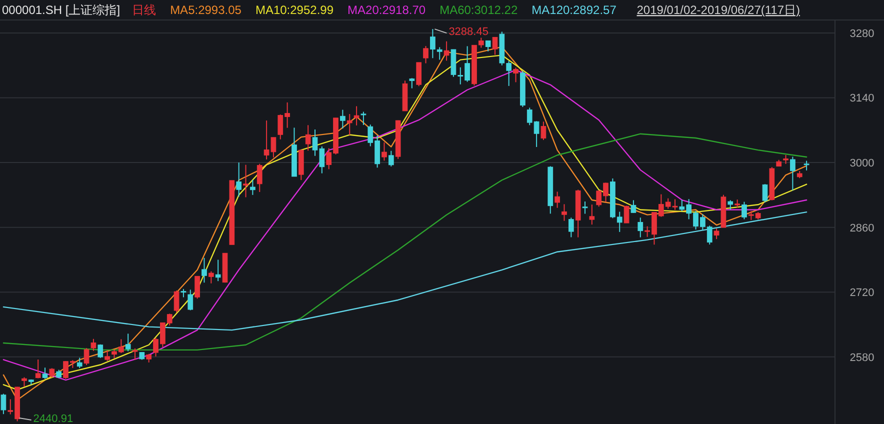  I want to click on y-tick-label: 3280, so click(862, 34).